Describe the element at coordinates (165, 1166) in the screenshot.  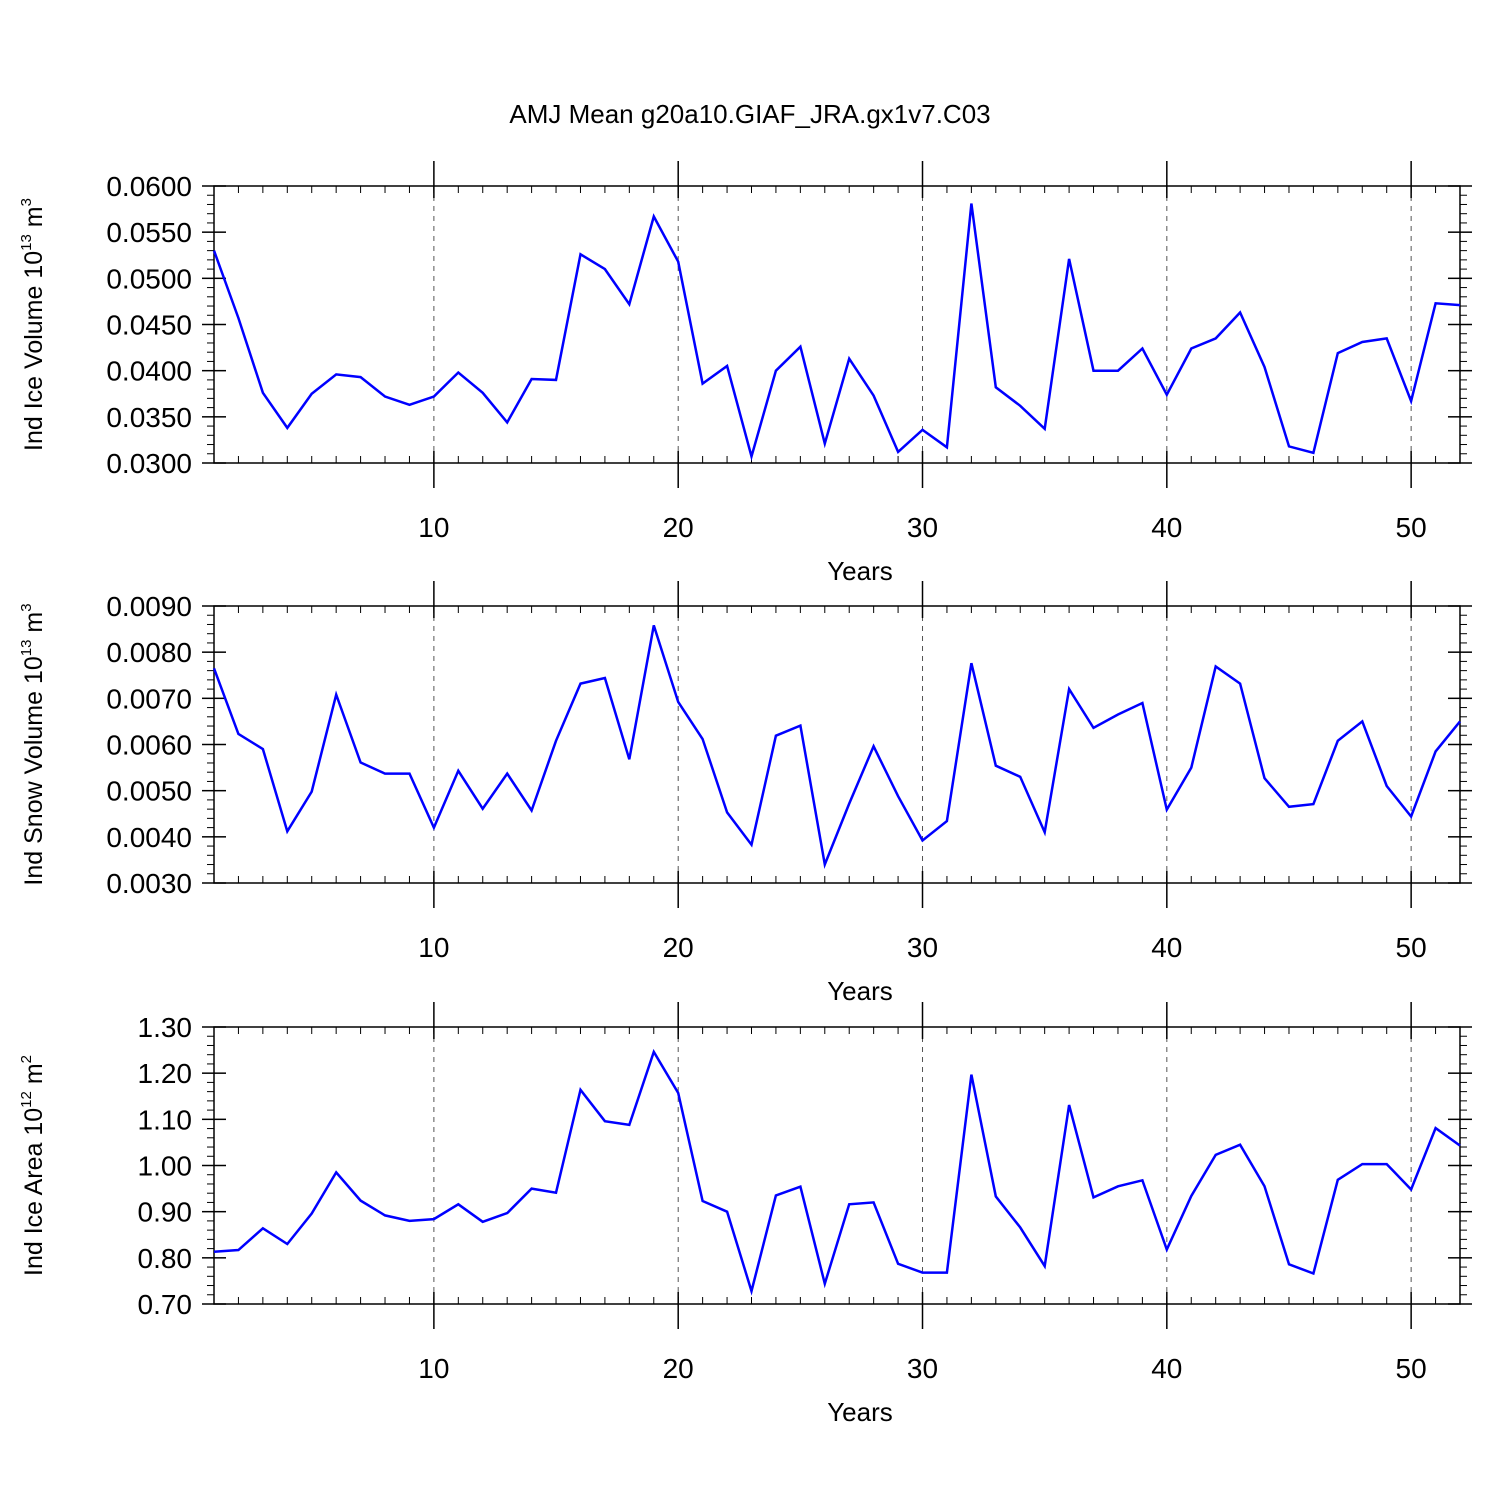
I see `y-tick-label: 1.00` at that location.